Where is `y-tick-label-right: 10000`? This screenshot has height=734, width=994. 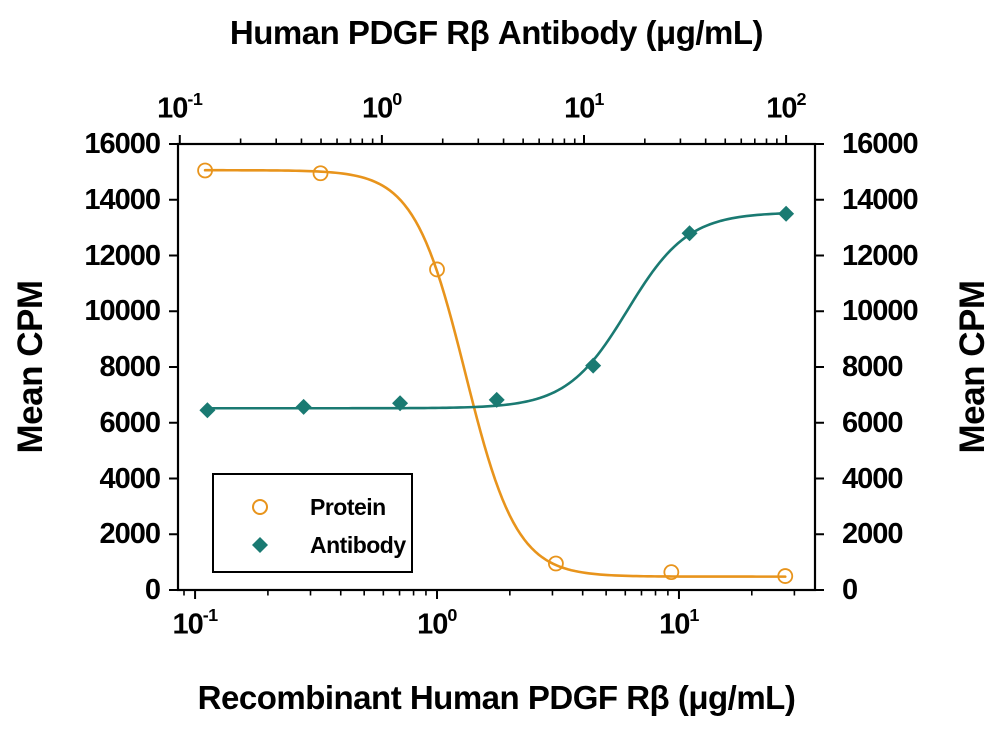 y-tick-label-right: 10000 is located at coordinates (880, 311).